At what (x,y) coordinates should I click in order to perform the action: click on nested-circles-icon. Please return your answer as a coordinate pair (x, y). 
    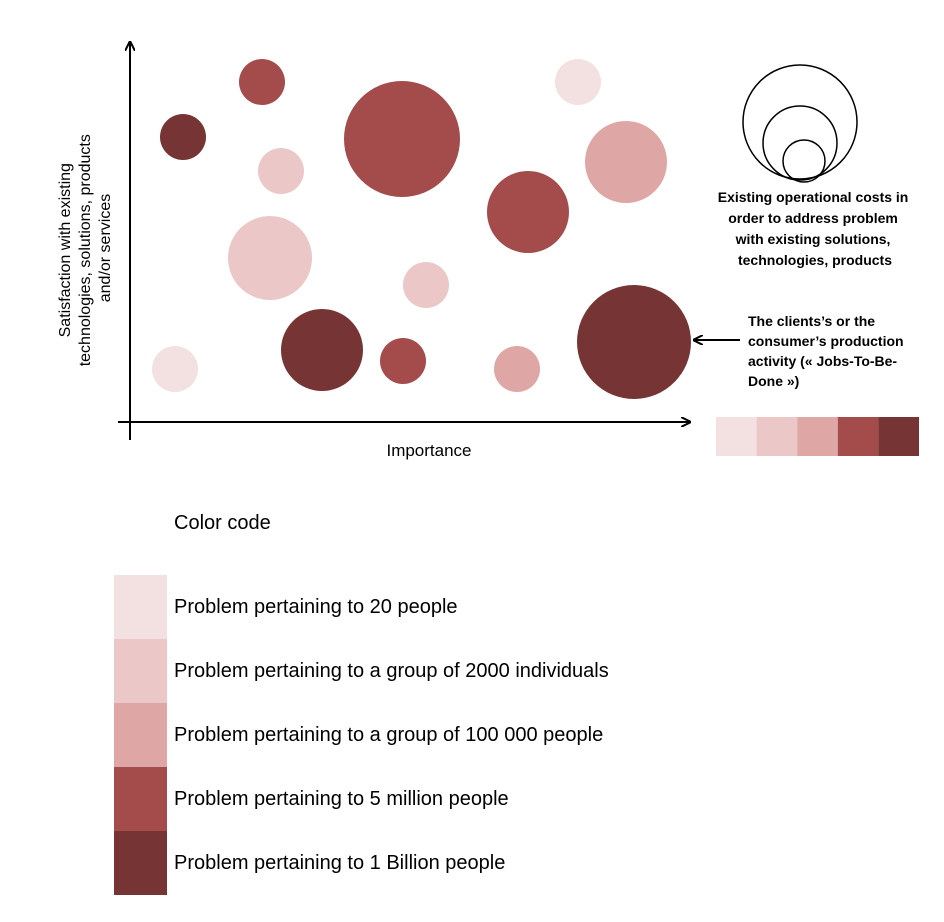
    Looking at the image, I should click on (800, 123).